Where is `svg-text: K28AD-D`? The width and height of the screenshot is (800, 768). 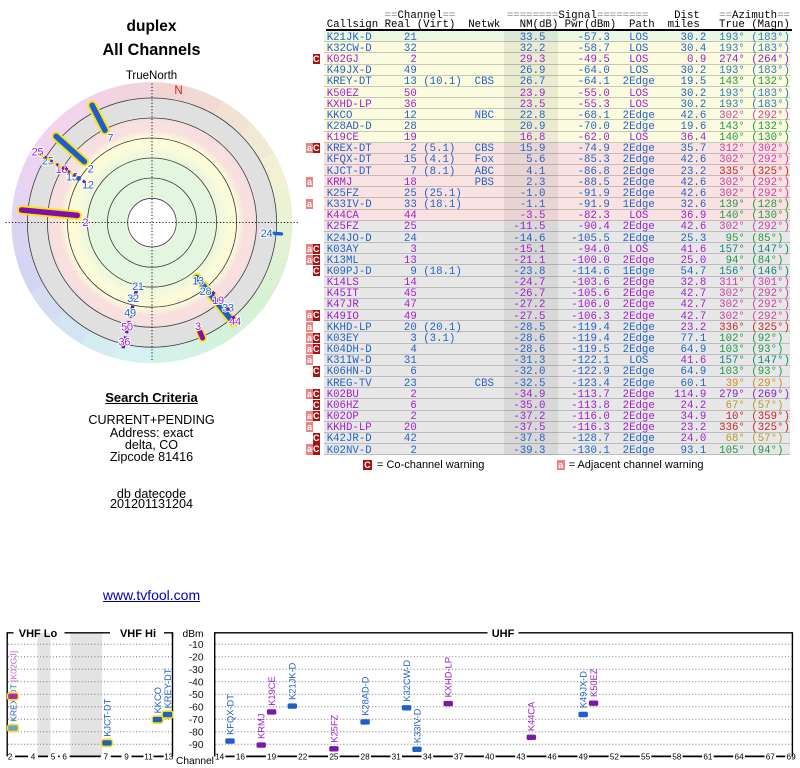
svg-text: K28AD-D is located at coordinates (366, 696).